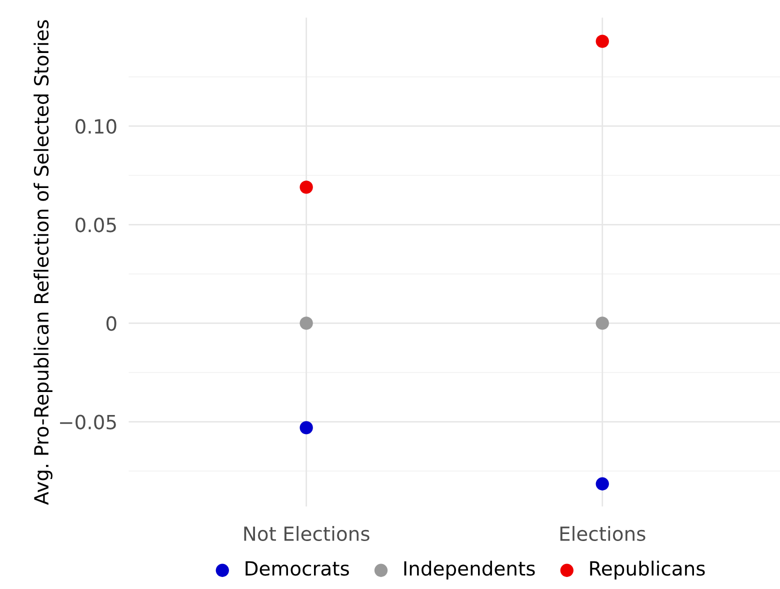 Image resolution: width=780 pixels, height=589 pixels. Describe the element at coordinates (111, 323) in the screenshot. I see `y-tick-label: 0` at that location.